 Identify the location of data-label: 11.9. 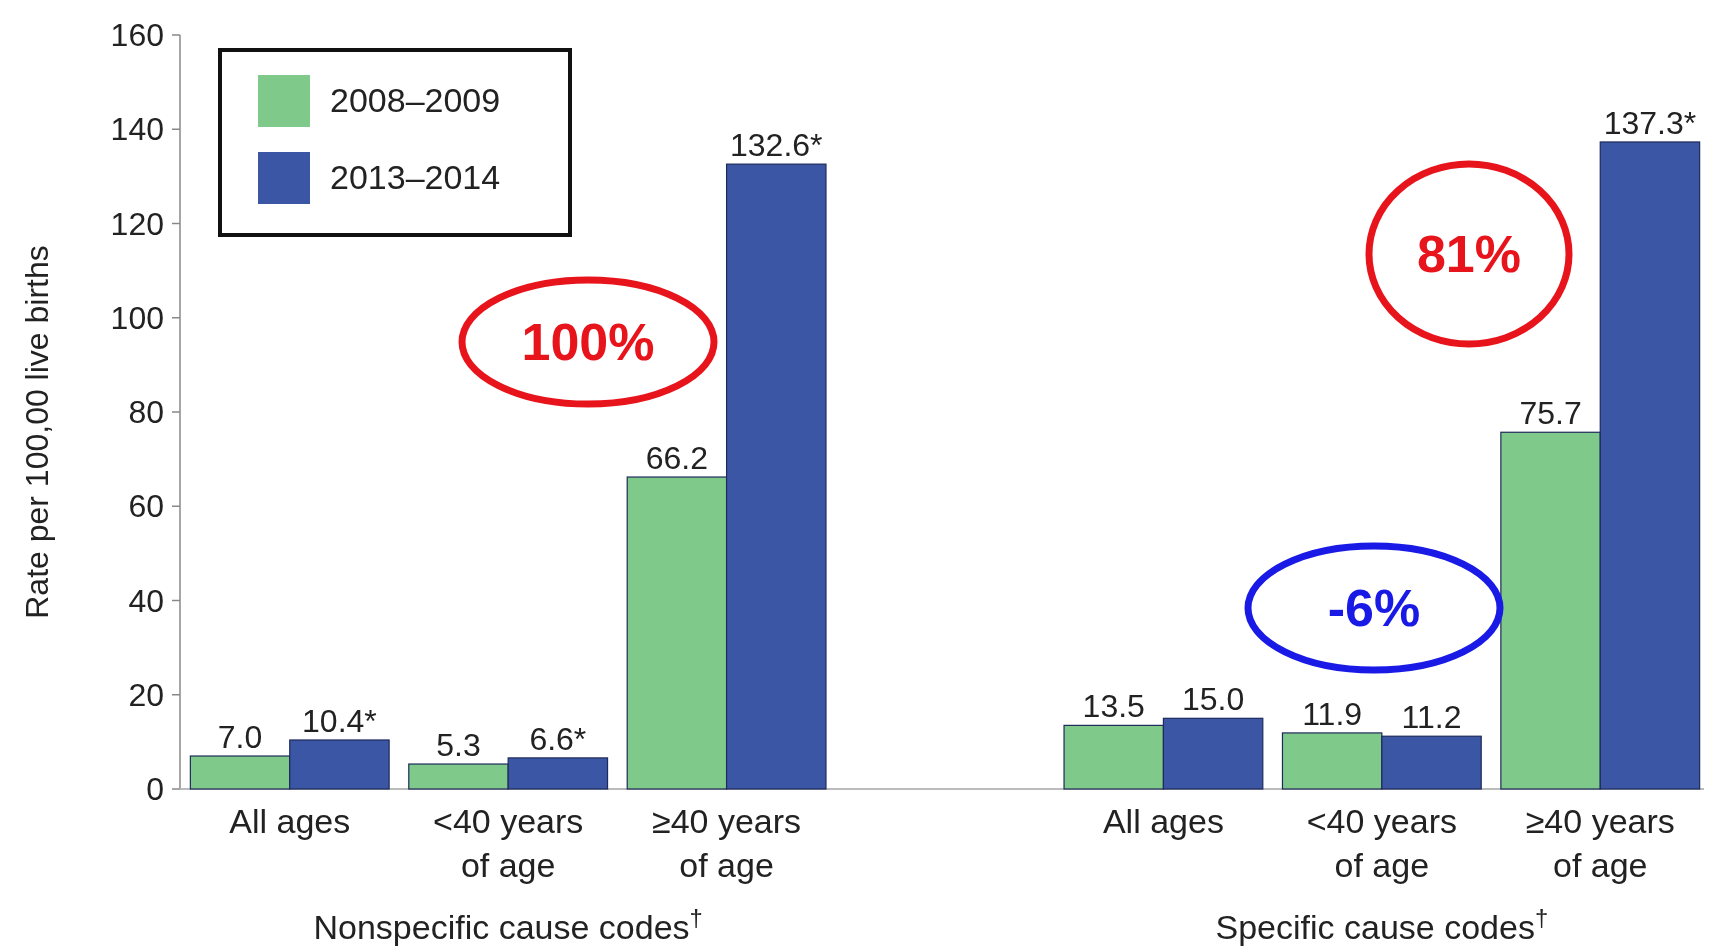
(1332, 713).